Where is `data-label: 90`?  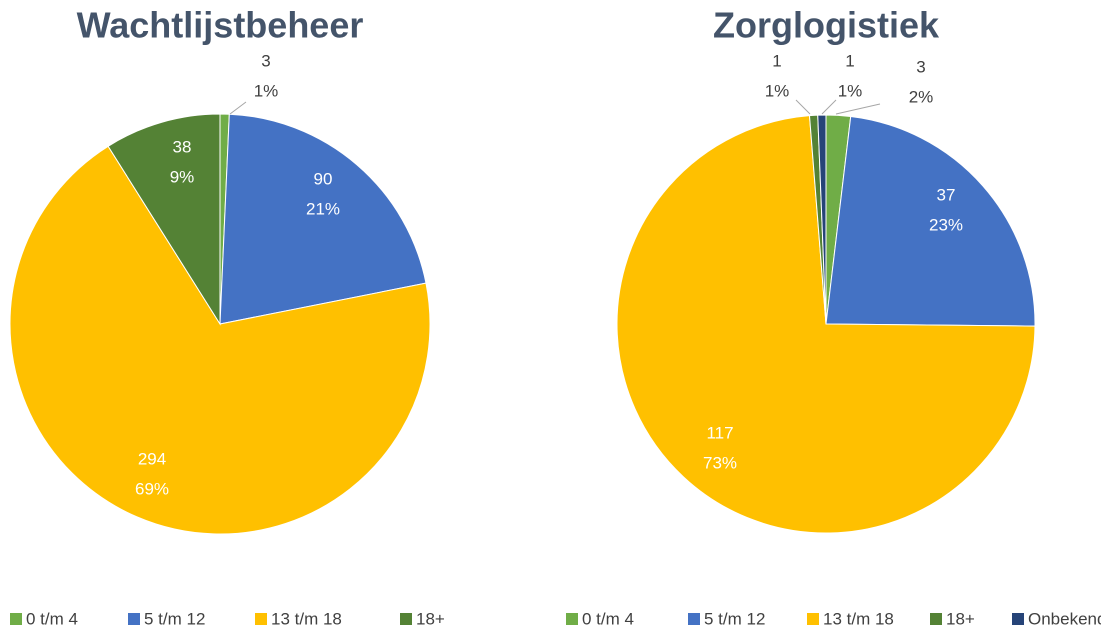
data-label: 90 is located at coordinates (323, 178).